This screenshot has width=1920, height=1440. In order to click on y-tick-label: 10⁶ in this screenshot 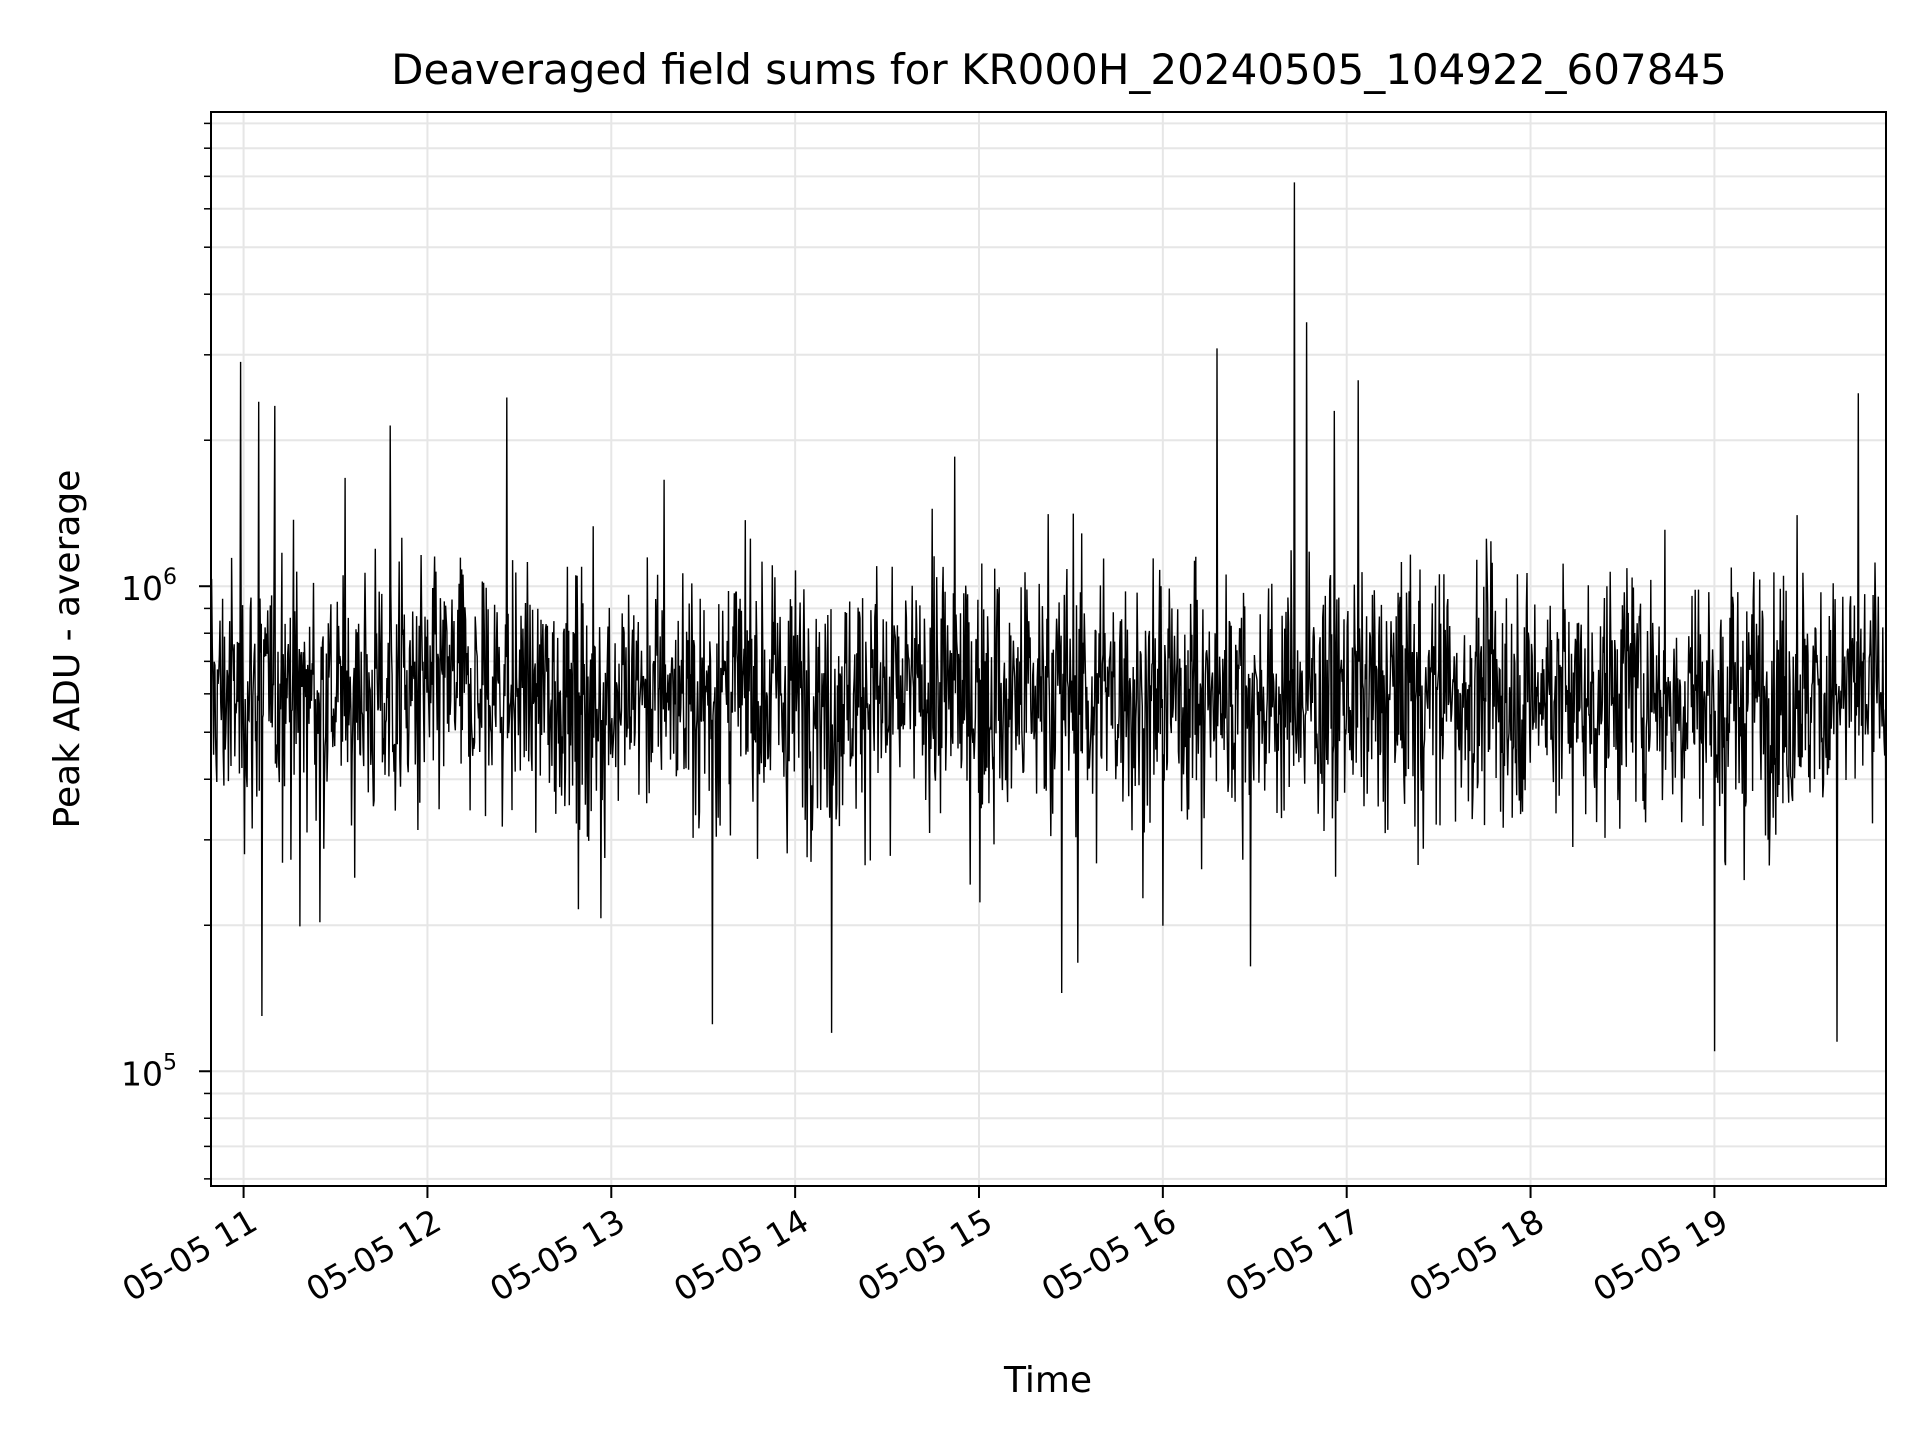, I will do `click(149, 586)`.